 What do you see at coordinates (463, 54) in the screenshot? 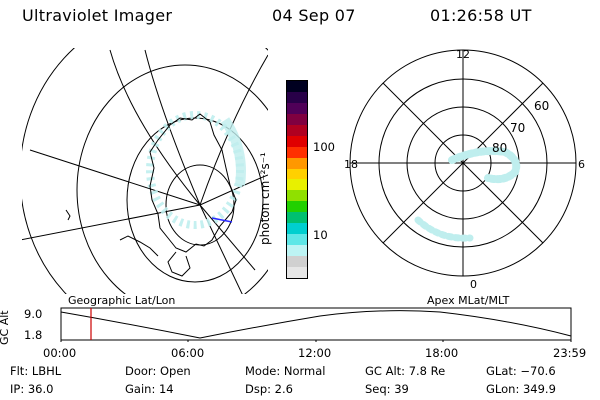
I see `mlt-label-12: 12` at bounding box center [463, 54].